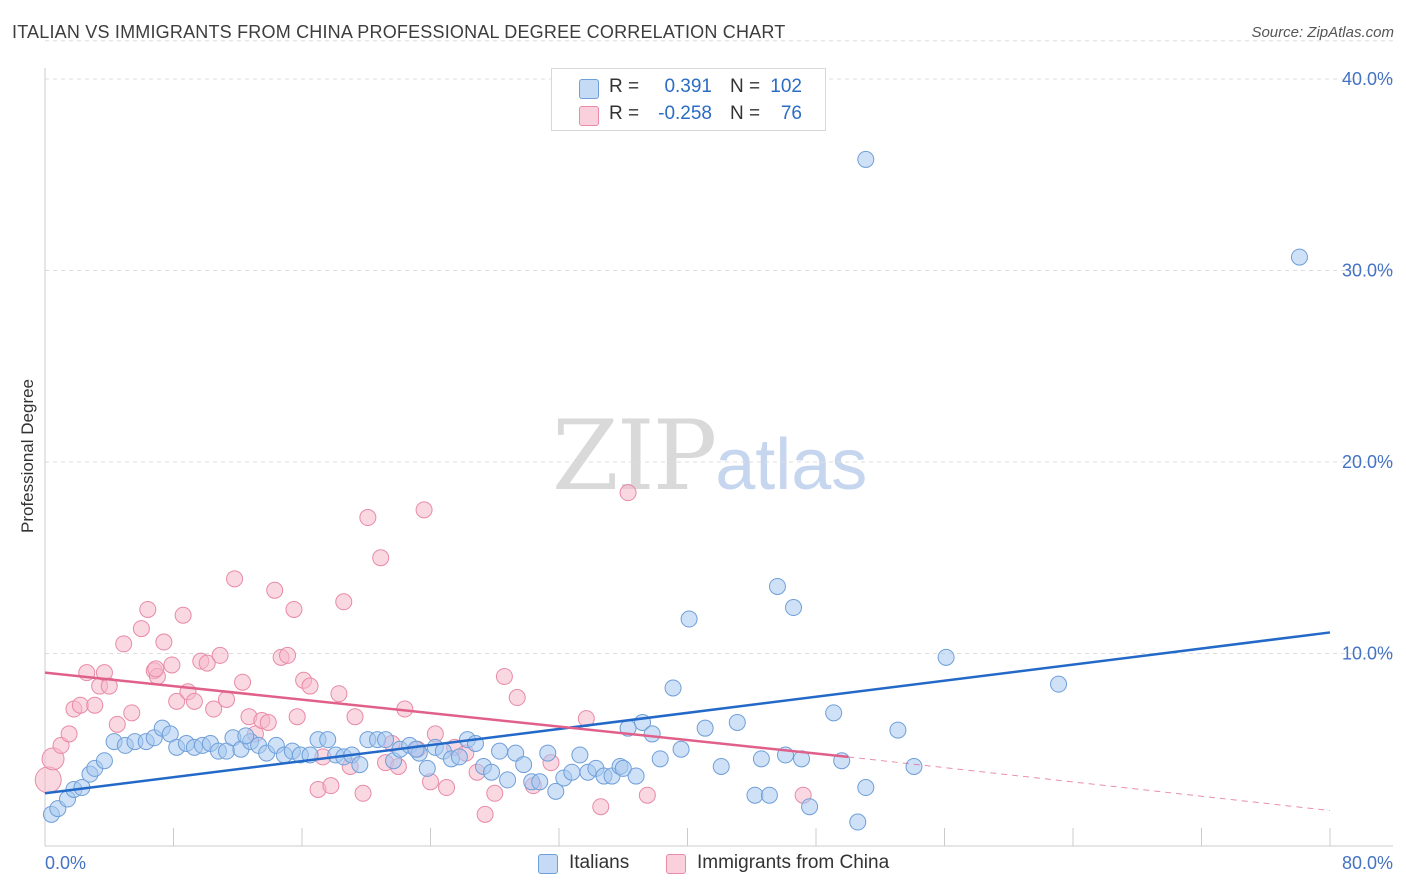 This screenshot has width=1406, height=892. What do you see at coordinates (685, 113) in the screenshot?
I see `legend-r-value: -0.258` at bounding box center [685, 113].